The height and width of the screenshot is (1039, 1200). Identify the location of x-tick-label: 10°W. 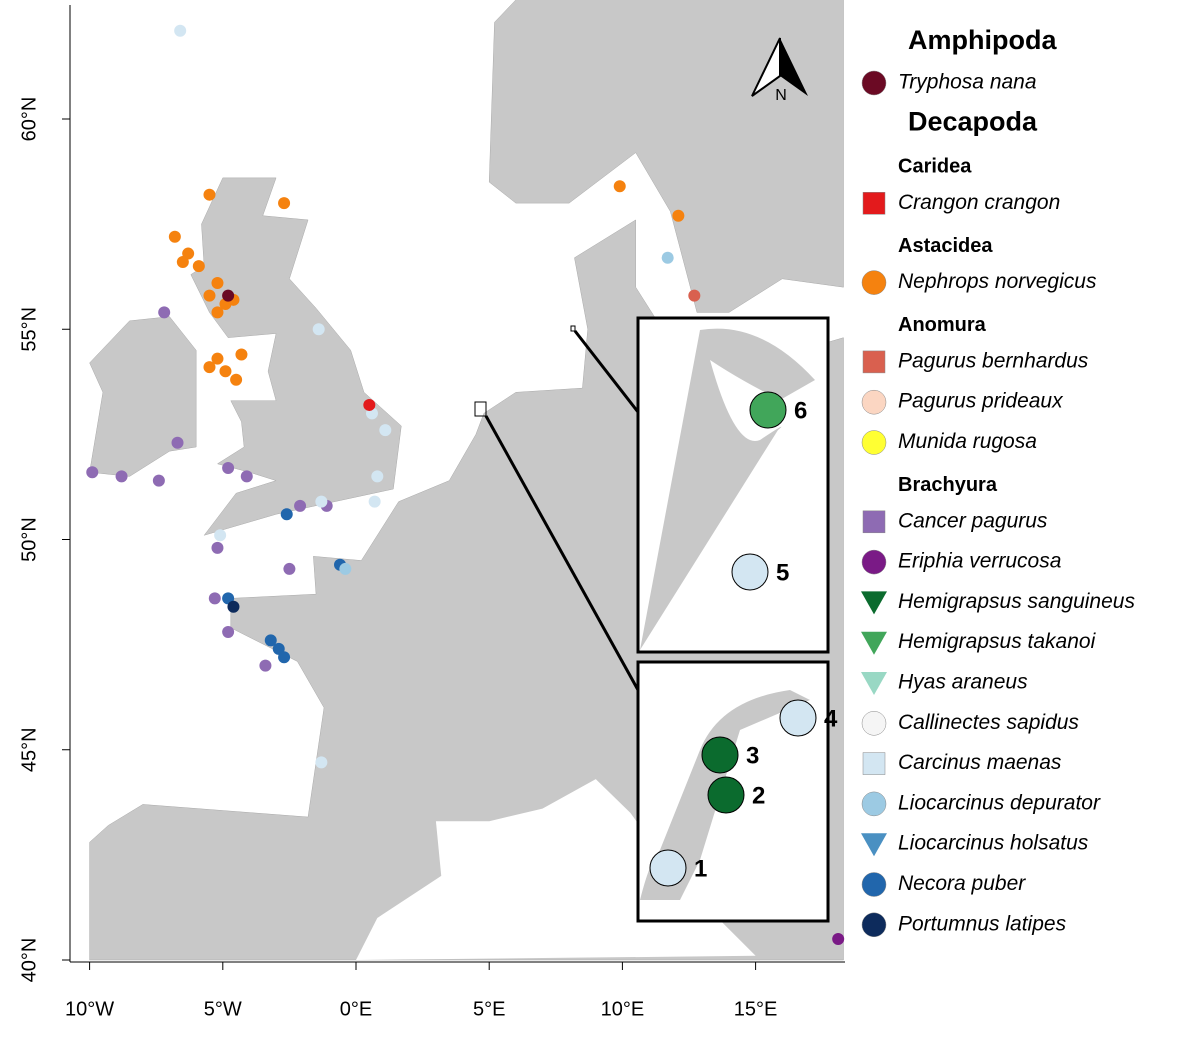
(89, 1009).